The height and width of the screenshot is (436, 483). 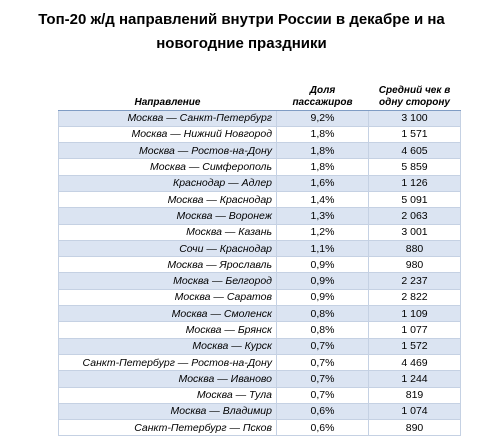 I want to click on cell-route: Сочи — Краснодар, so click(x=167, y=249).